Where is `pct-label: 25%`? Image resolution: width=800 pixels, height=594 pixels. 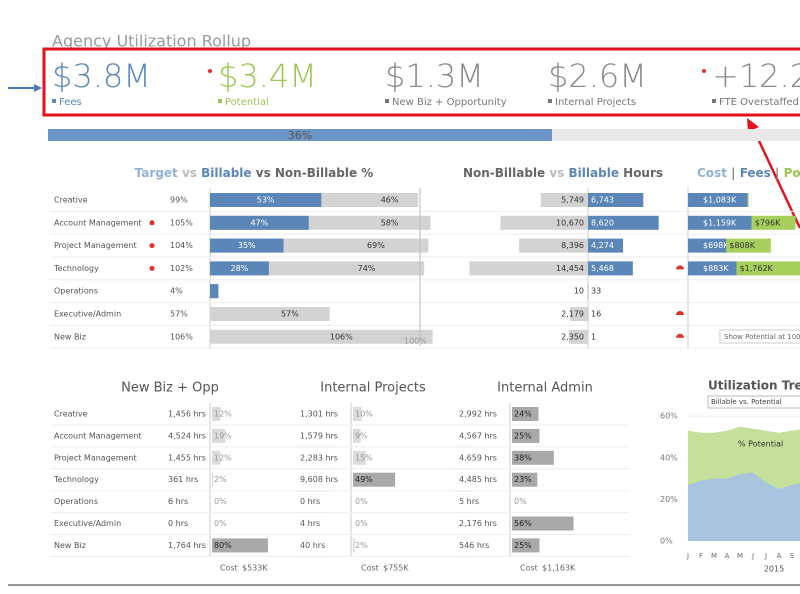
pct-label: 25% is located at coordinates (523, 545).